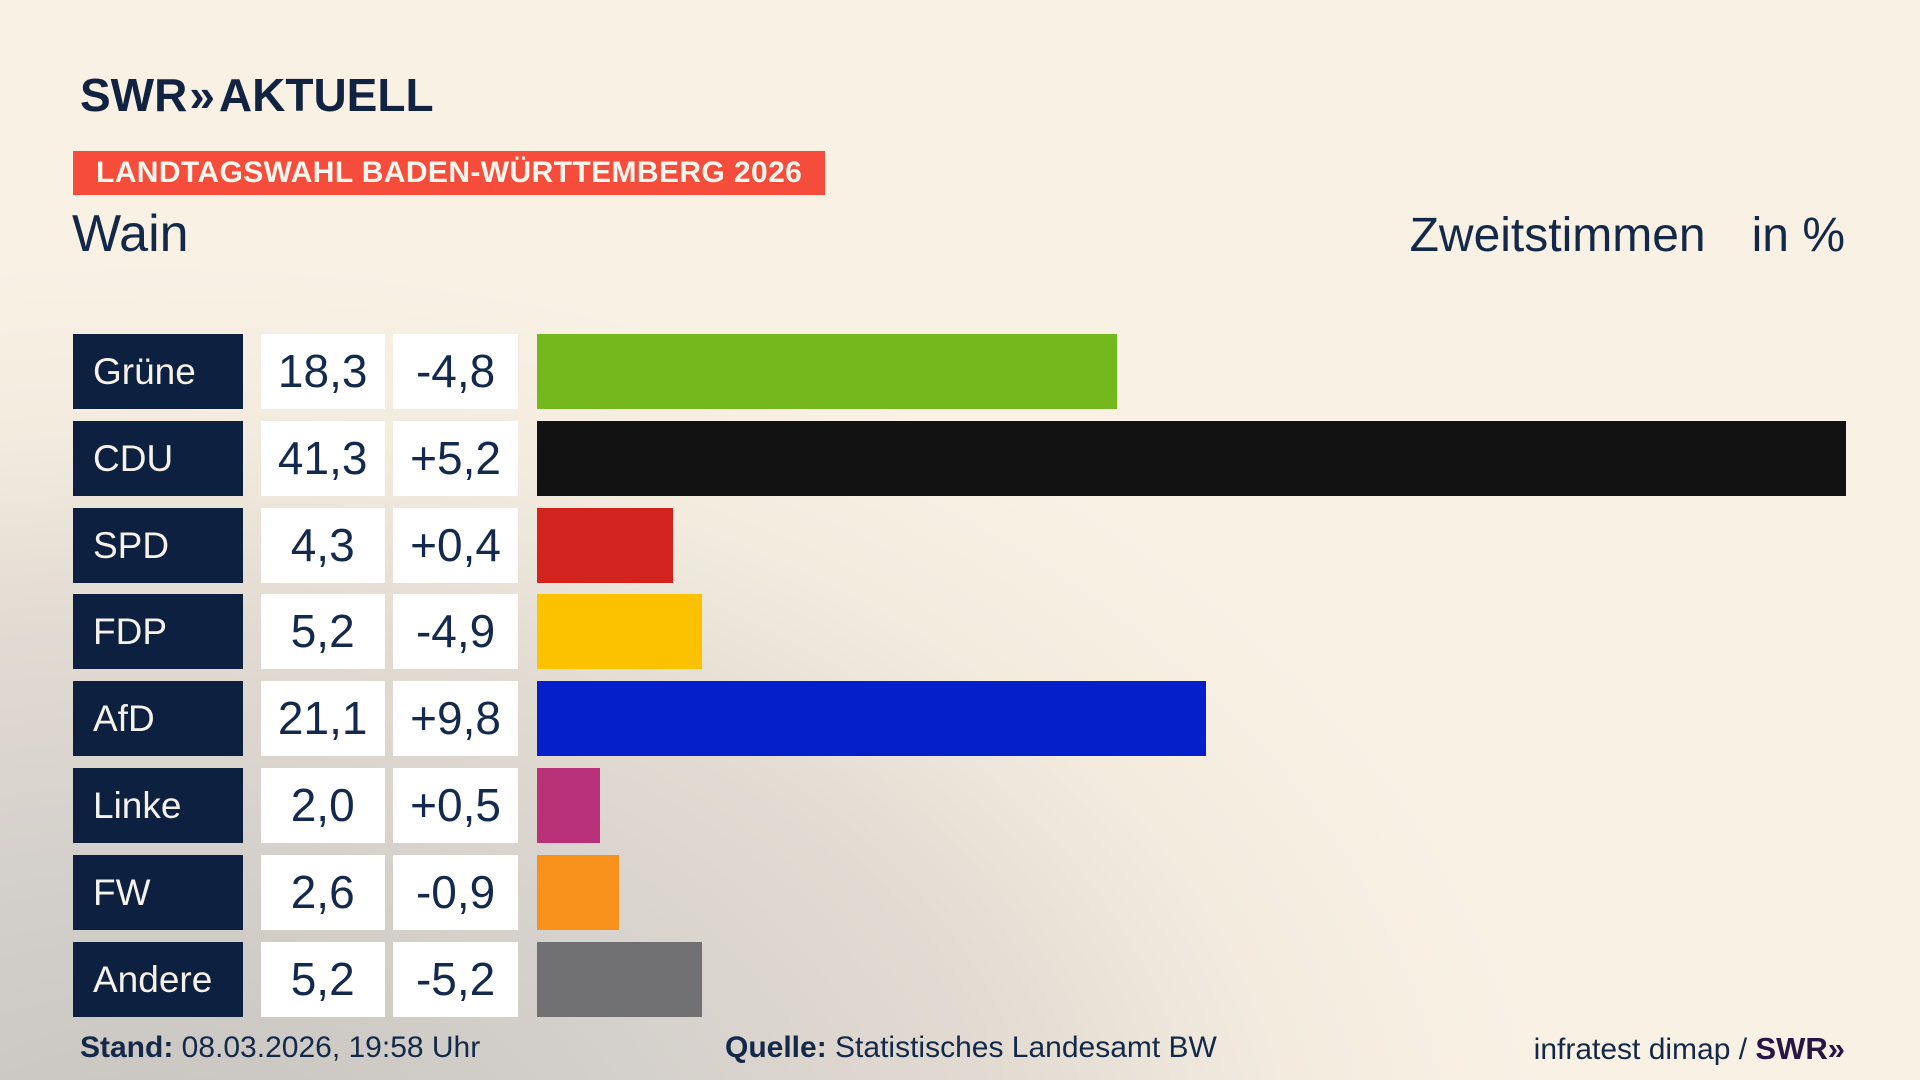  What do you see at coordinates (158, 719) in the screenshot?
I see `party-name-label: AfD` at bounding box center [158, 719].